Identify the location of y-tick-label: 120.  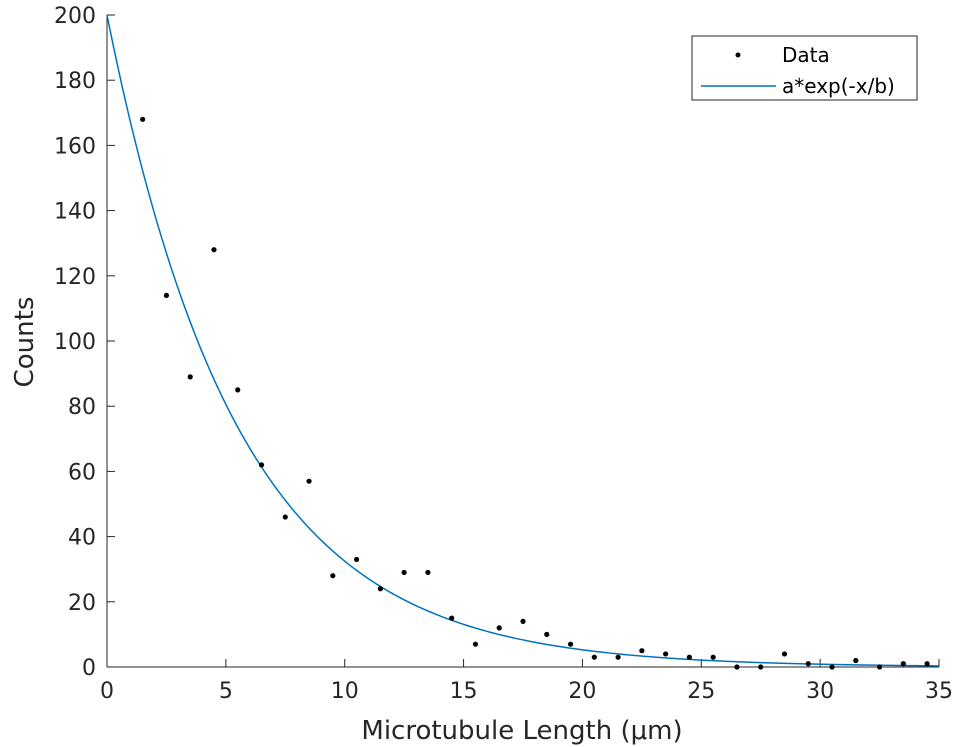
(75, 277).